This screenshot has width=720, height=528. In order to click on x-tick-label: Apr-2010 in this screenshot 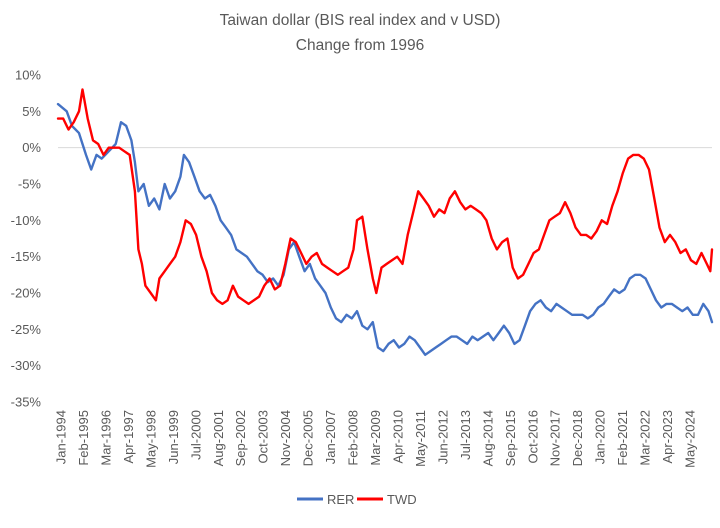, I will do `click(397, 436)`.